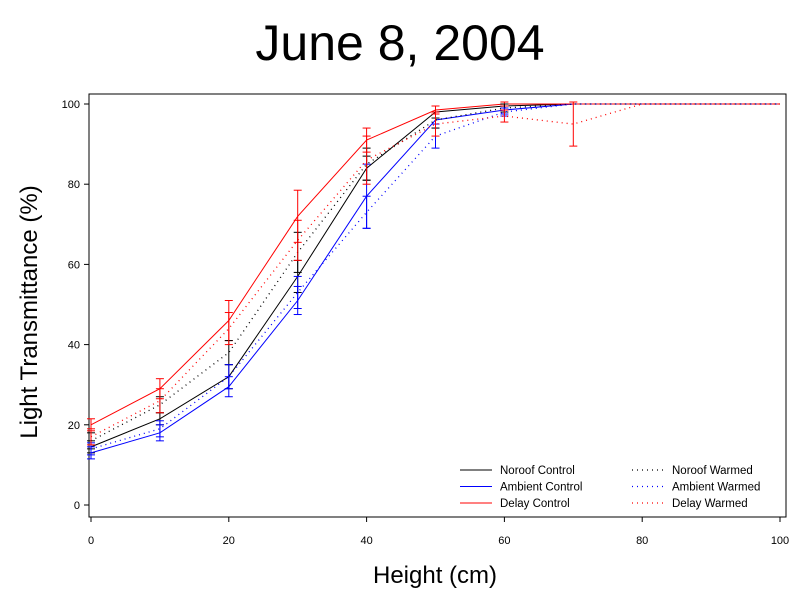  Describe the element at coordinates (71, 105) in the screenshot. I see `y-tick-label: 100` at that location.